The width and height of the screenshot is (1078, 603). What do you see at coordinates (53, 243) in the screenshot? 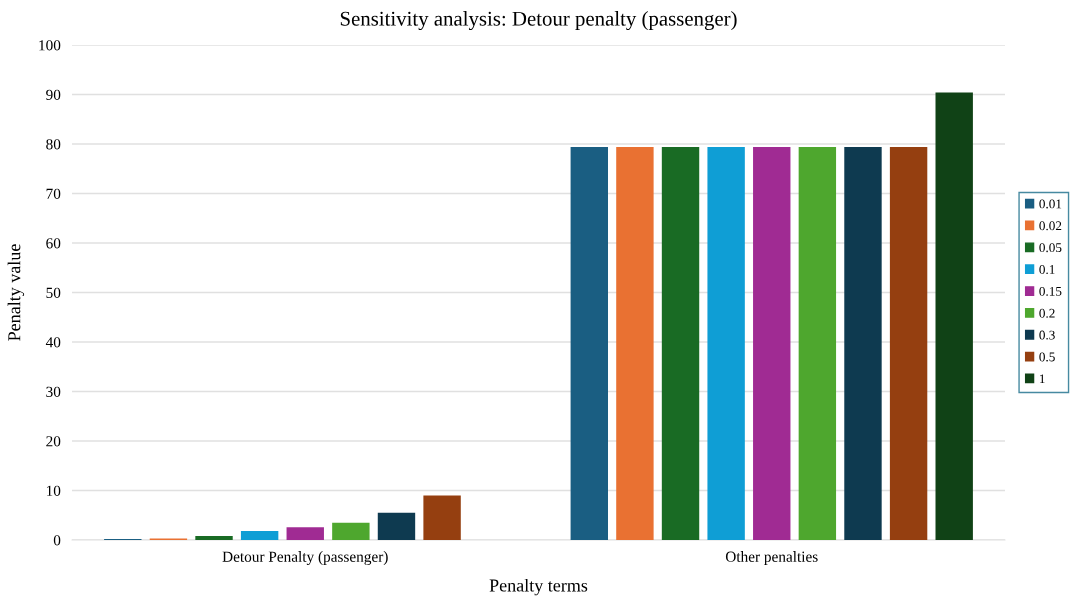
I see `y-tick-label: 60` at bounding box center [53, 243].